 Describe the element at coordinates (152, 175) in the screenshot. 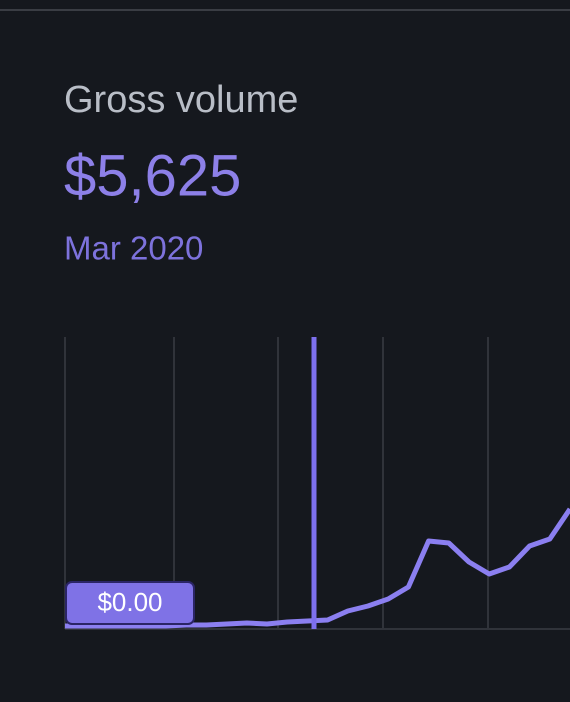

I see `total-value: $5,625` at that location.